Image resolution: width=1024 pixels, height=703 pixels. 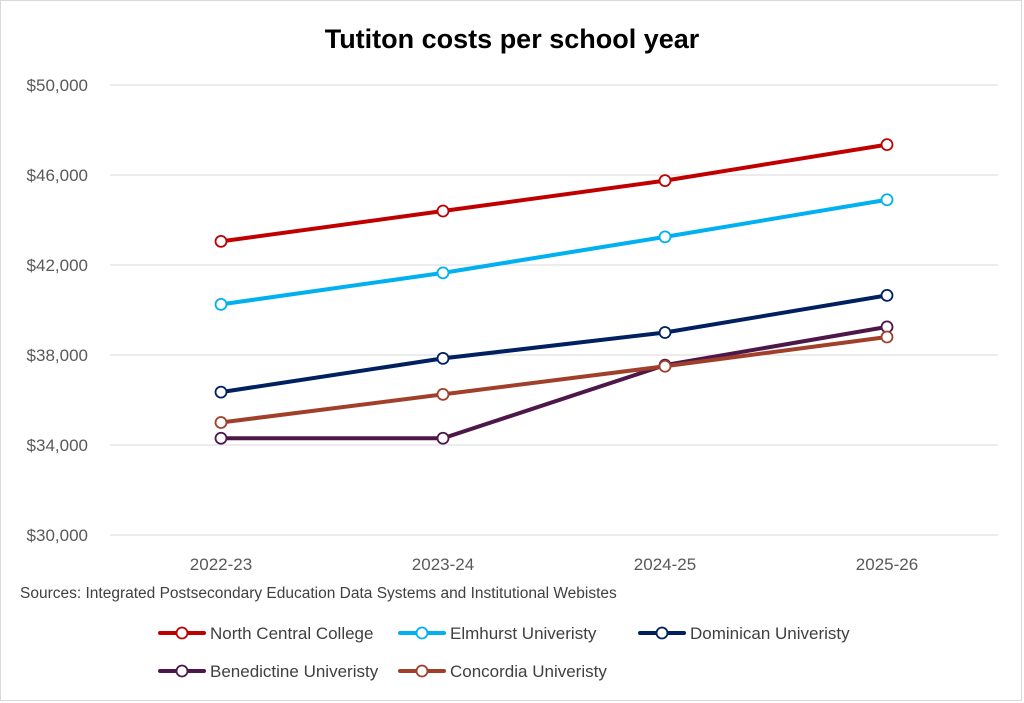 I want to click on y-tick-label: $42,000, so click(x=57, y=265).